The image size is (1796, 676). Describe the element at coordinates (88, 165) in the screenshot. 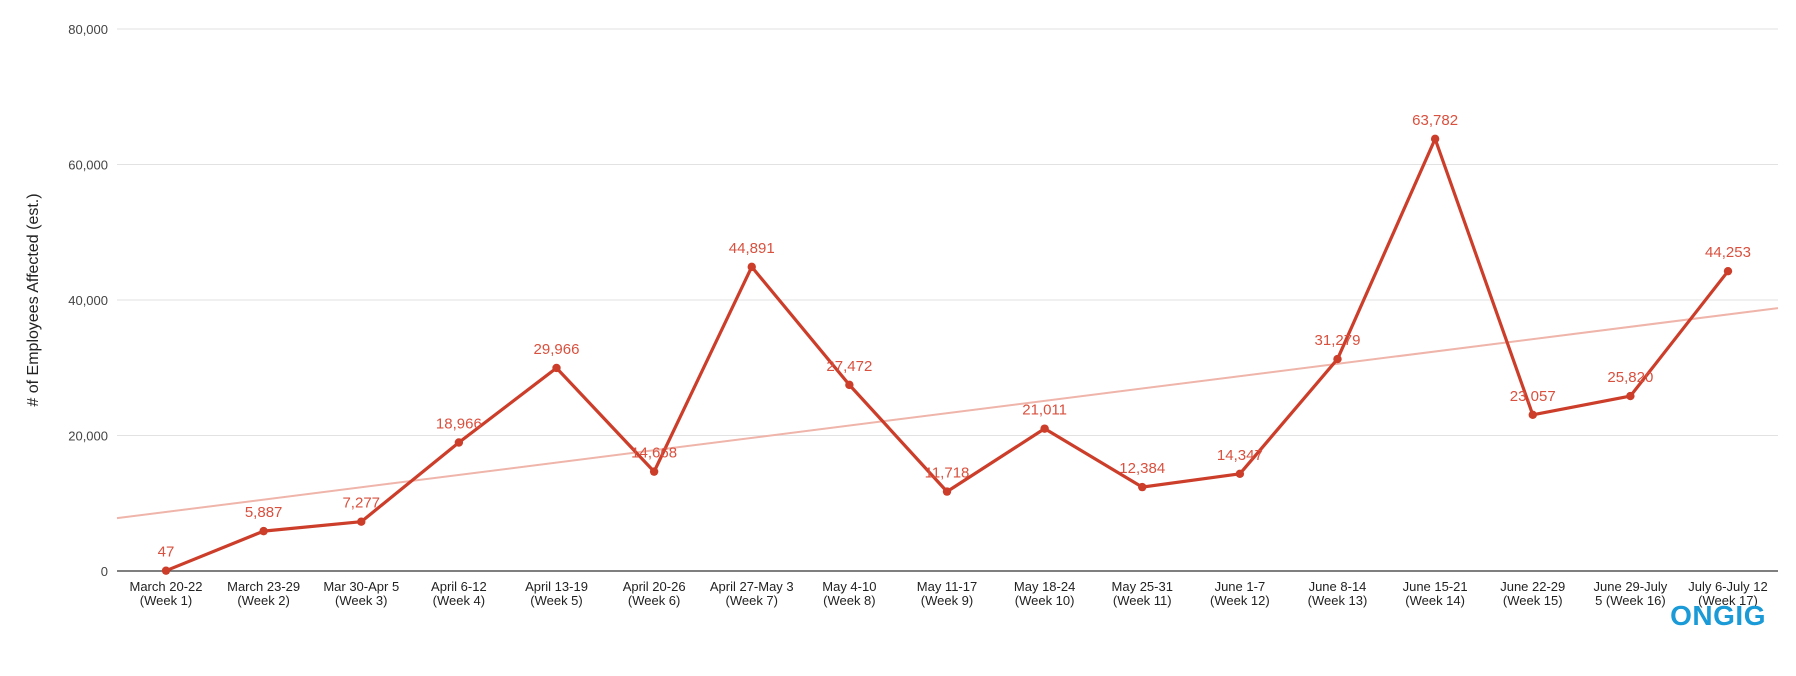

I see `y-tick-label: 60,000` at that location.